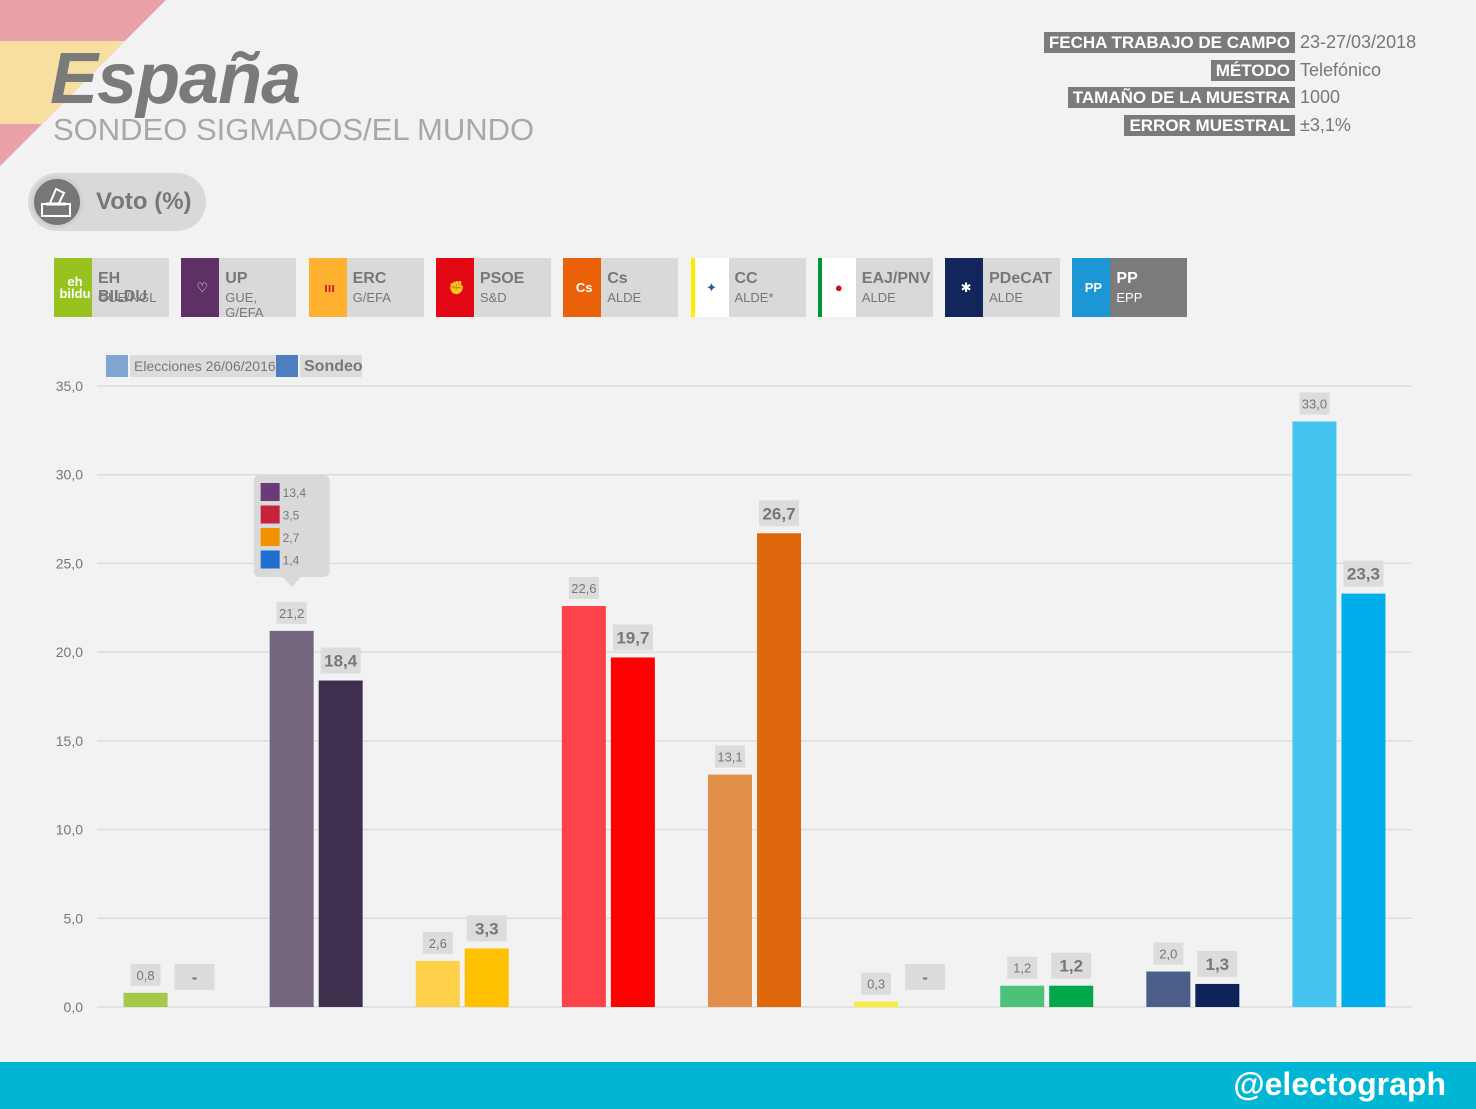  What do you see at coordinates (1209, 125) in the screenshot?
I see `info-label: ERROR MUESTRAL` at bounding box center [1209, 125].